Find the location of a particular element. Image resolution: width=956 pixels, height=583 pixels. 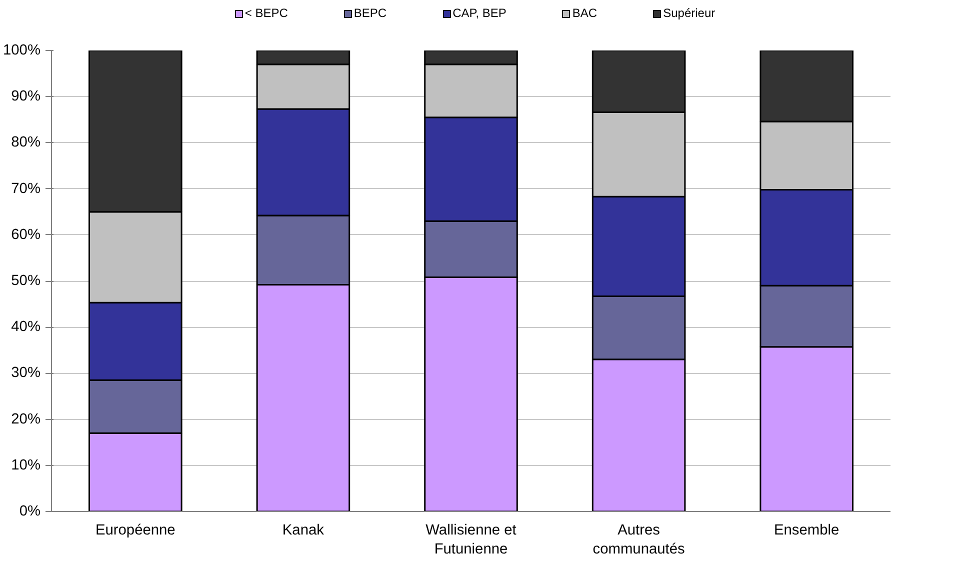

y-tick-label: 30% is located at coordinates (26, 373).